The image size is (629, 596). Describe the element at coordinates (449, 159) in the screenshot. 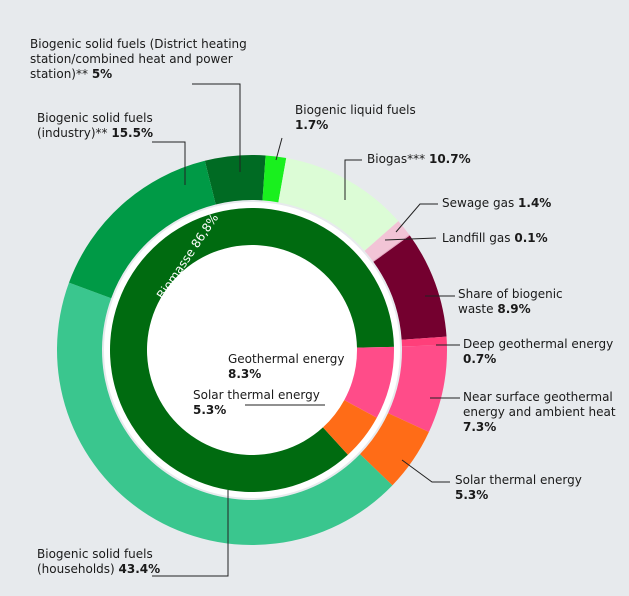

I see `segment-value: 10.7%` at that location.